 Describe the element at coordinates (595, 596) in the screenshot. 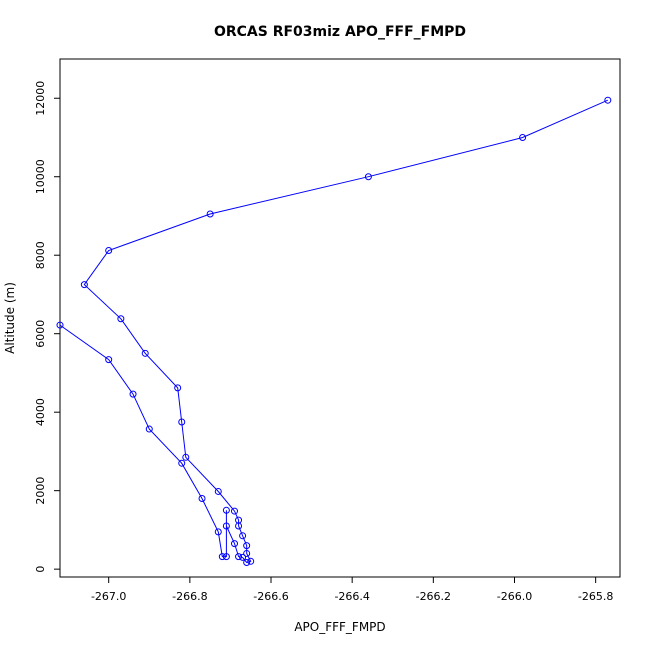

I see `x-tick-label: -265.8` at that location.